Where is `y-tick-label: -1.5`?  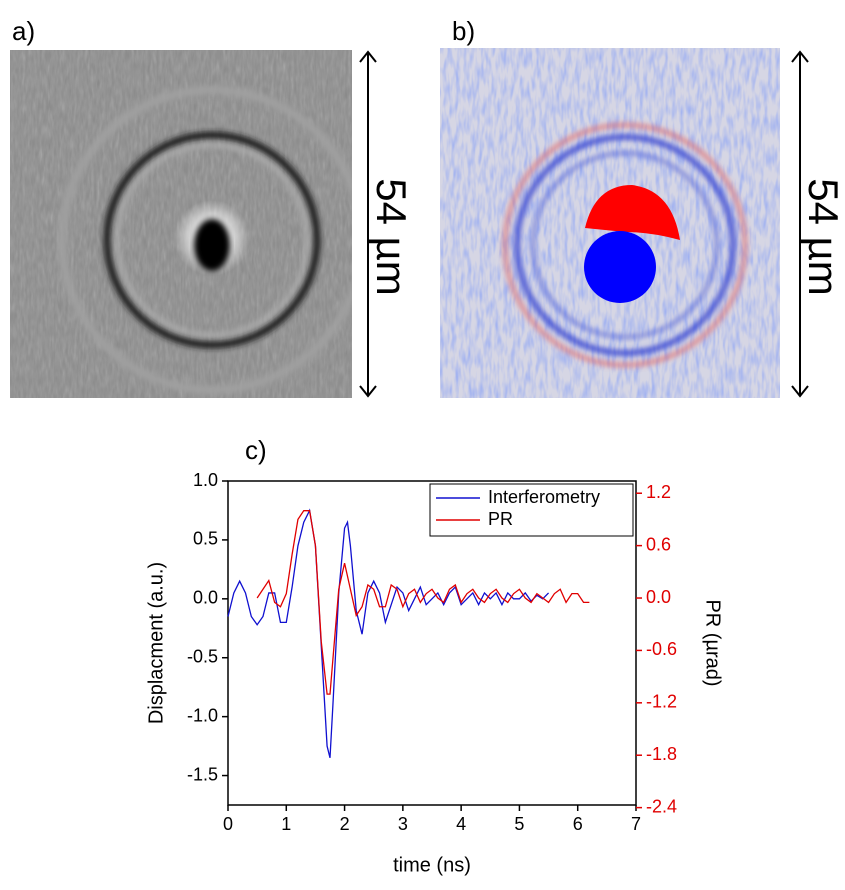 y-tick-label: -1.5 is located at coordinates (202, 774).